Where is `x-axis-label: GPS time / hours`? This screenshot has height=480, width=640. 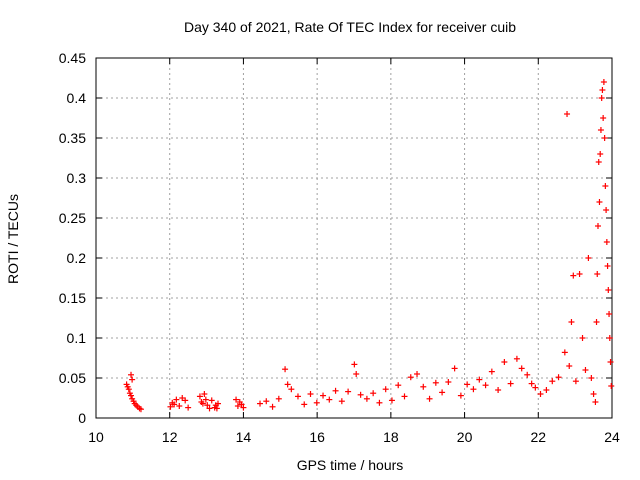
x-axis-label: GPS time / hours is located at coordinates (350, 465).